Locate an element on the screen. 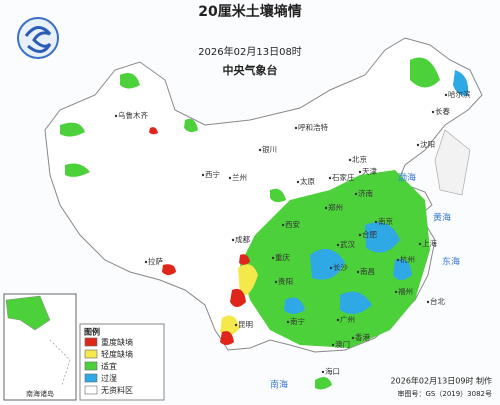  legend-label: 轻度缺墒 is located at coordinates (117, 354).